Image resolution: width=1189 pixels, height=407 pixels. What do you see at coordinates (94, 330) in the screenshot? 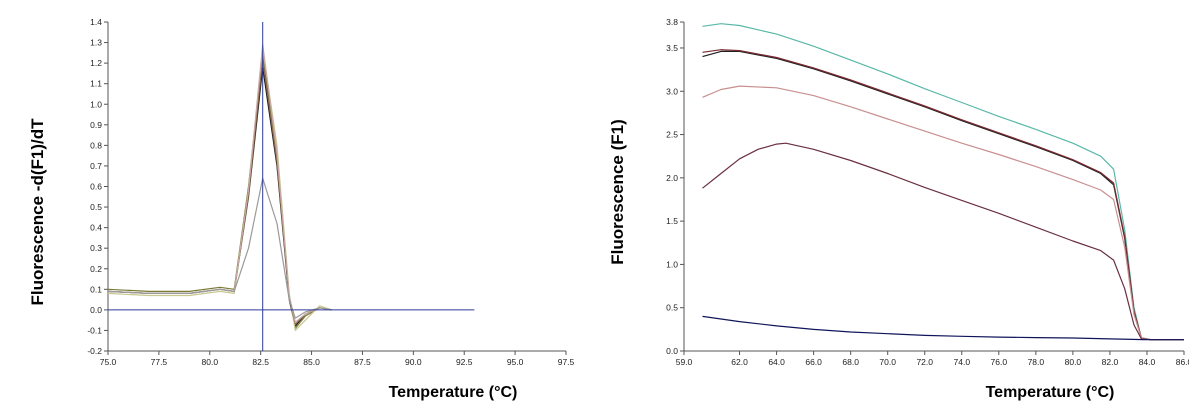
I see `y-tick-label: -0.1` at bounding box center [94, 330].